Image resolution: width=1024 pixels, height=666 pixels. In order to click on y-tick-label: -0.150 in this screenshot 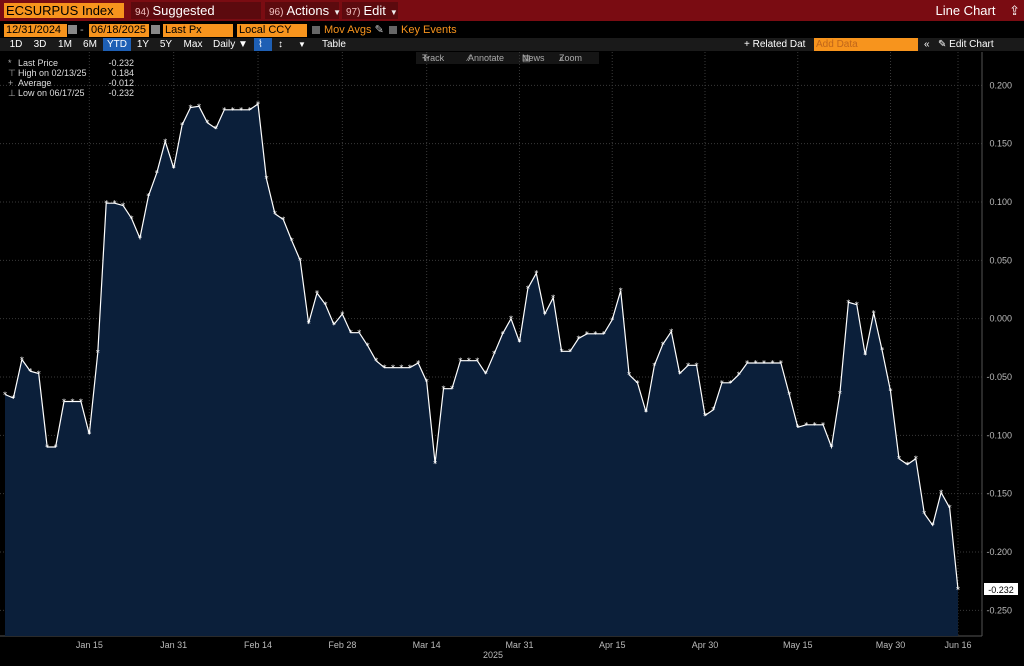, I will do `click(999, 494)`.